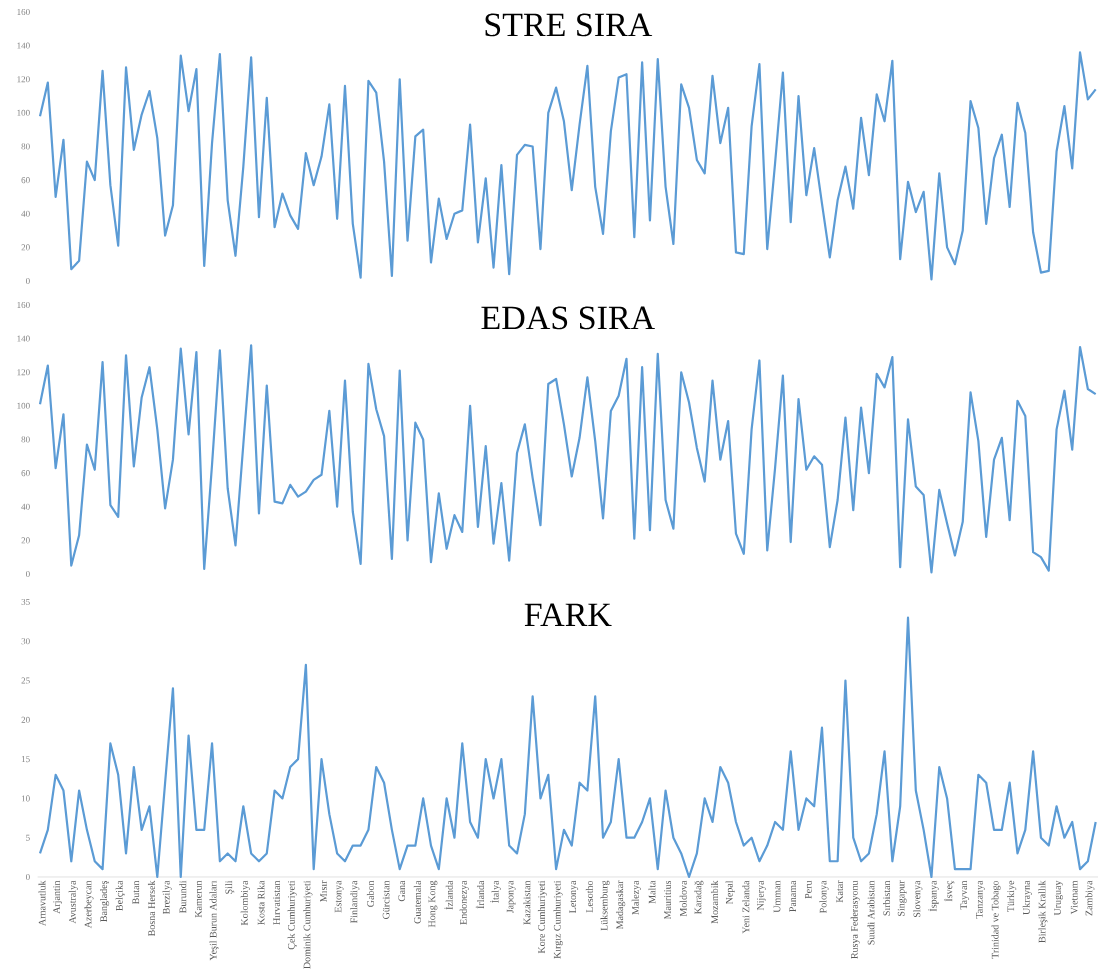  Describe the element at coordinates (996, 919) in the screenshot. I see `x-tick-label: Trinidad ve Tobago` at that location.